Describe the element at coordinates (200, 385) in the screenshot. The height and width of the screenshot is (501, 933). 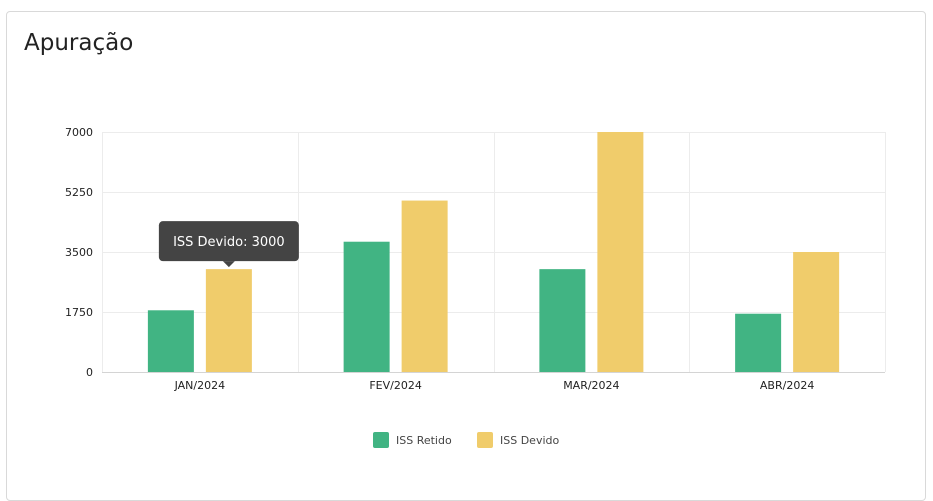
I see `x-tick-label: JAN/2024` at that location.